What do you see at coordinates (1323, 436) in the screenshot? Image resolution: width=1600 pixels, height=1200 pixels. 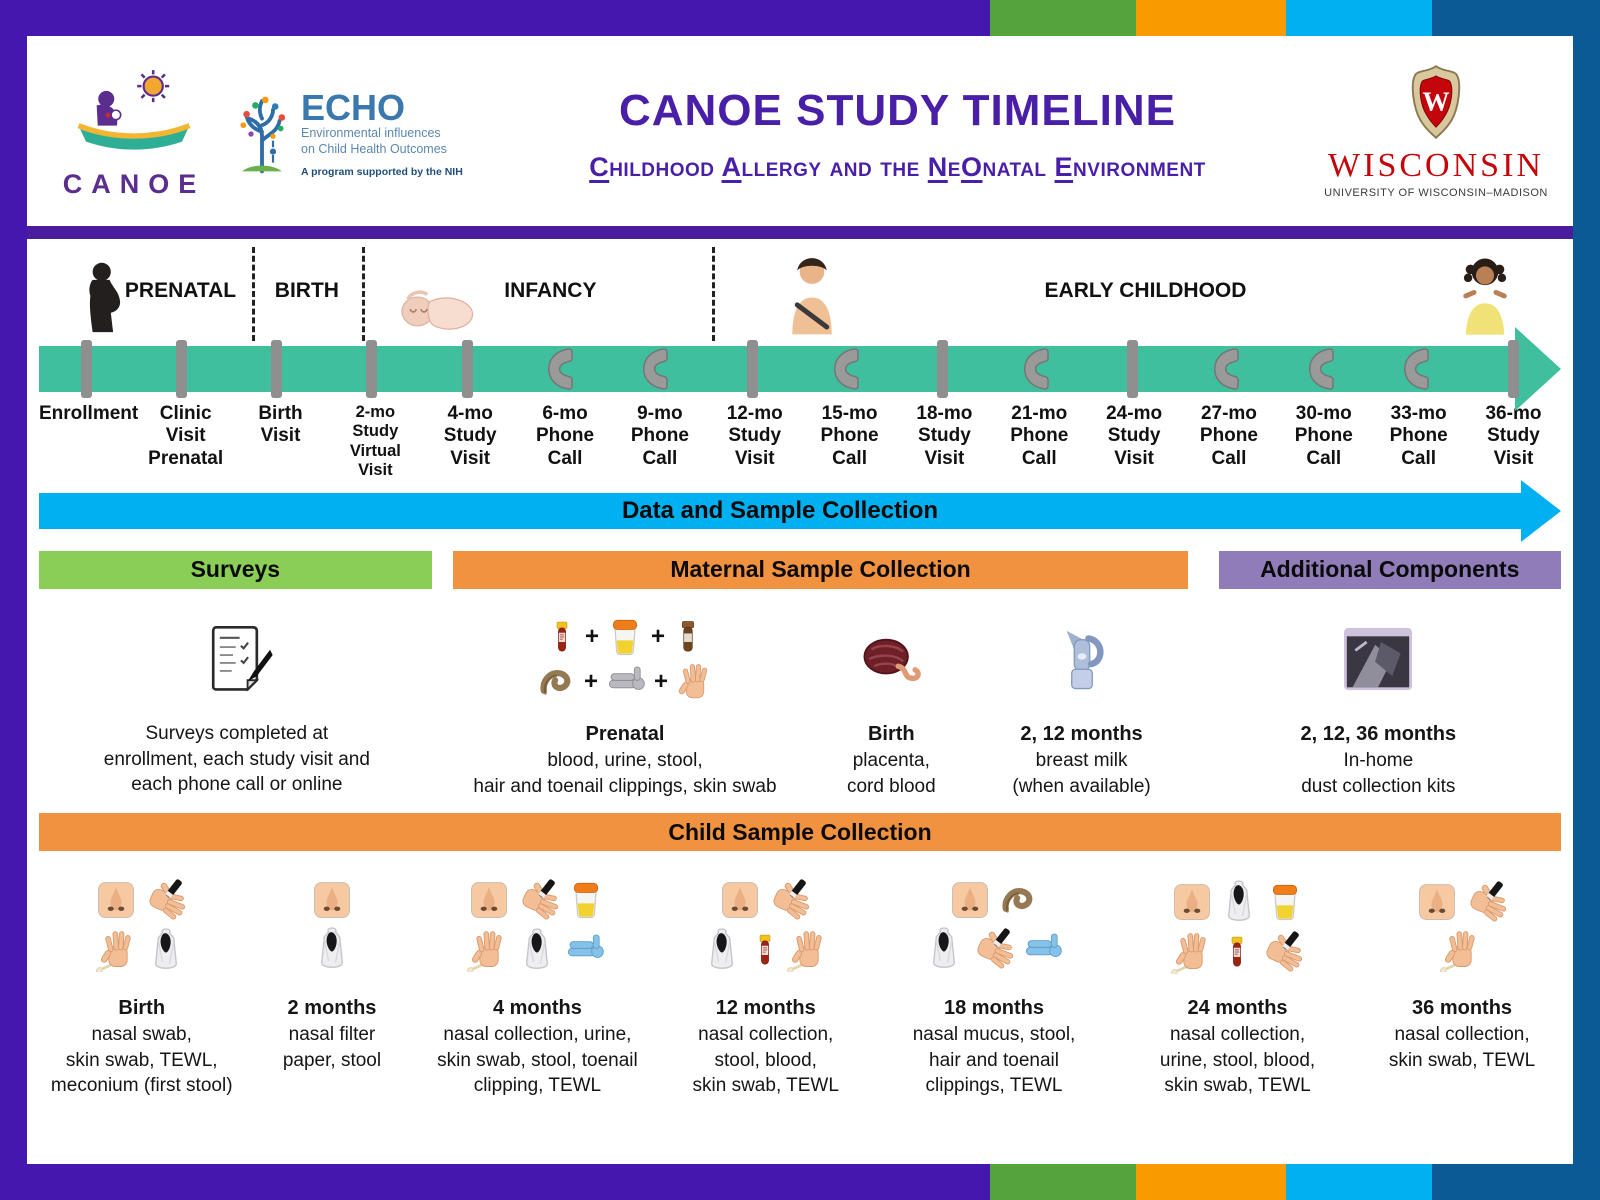 I see `timeline-point-label: 30-mo Phone Call` at bounding box center [1323, 436].